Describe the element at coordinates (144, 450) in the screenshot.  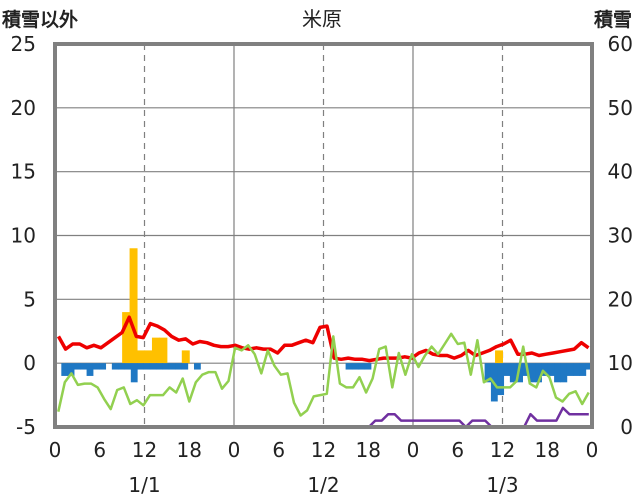
I see `x-tick-2: 12` at that location.